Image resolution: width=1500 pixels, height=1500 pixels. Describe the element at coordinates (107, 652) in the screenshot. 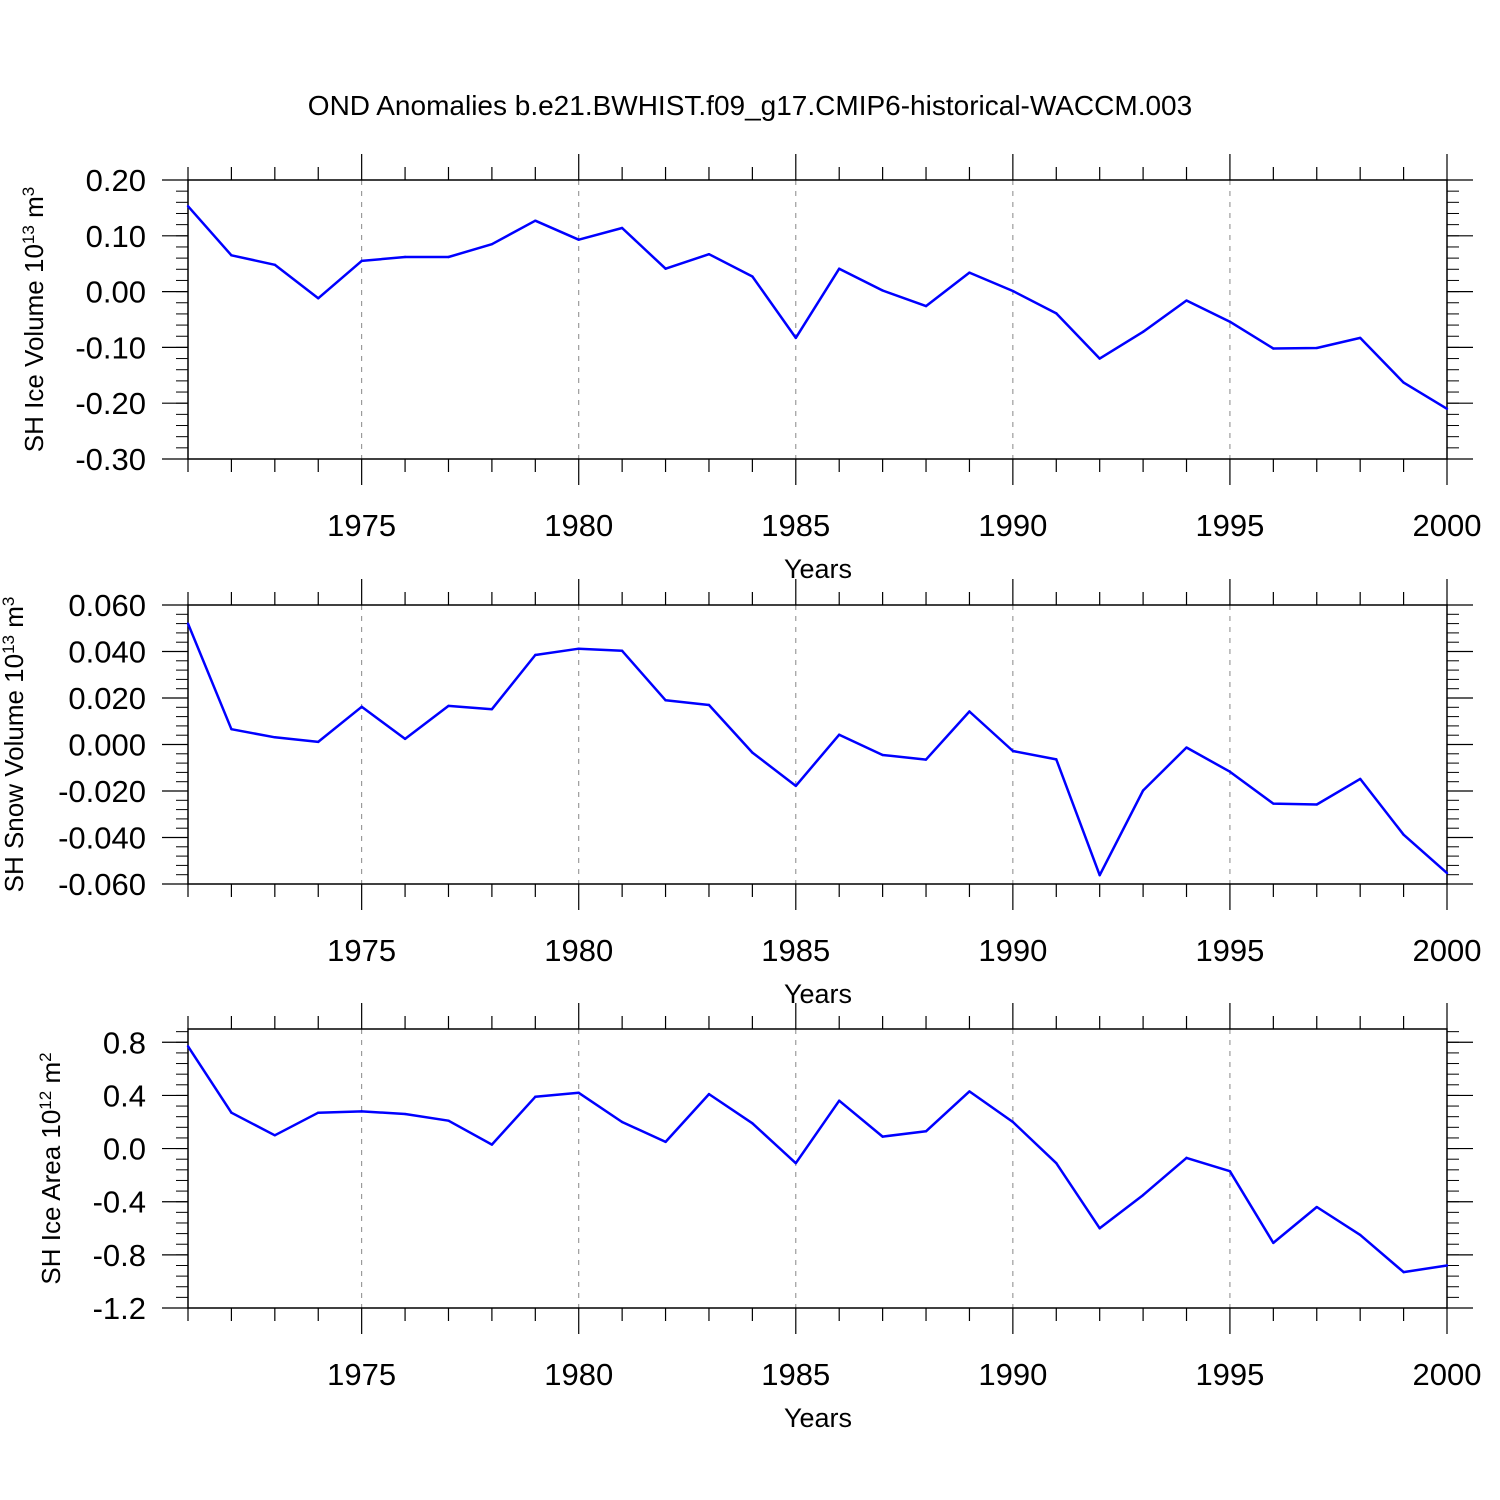

I see `y-tick-label: 0.040` at that location.